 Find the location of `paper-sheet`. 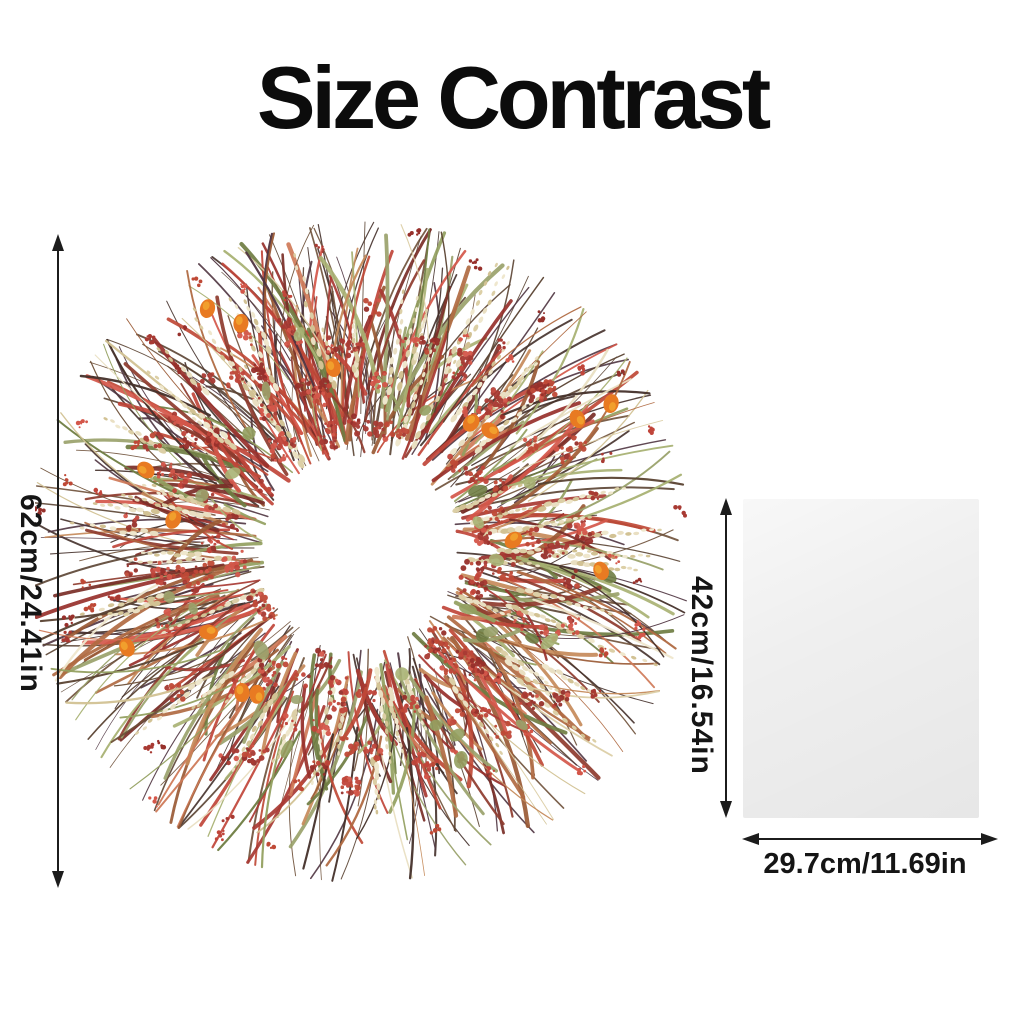

paper-sheet is located at coordinates (861, 658).